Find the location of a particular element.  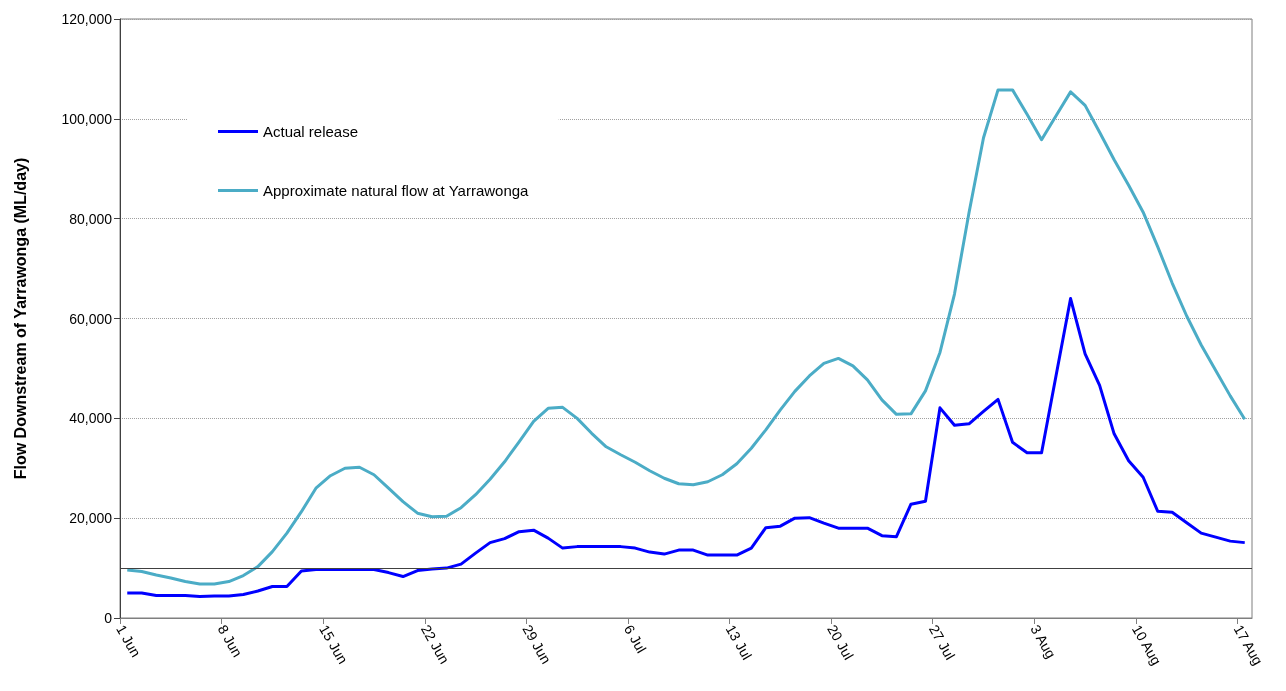

y-tick-label: 40,000 is located at coordinates (91, 418).